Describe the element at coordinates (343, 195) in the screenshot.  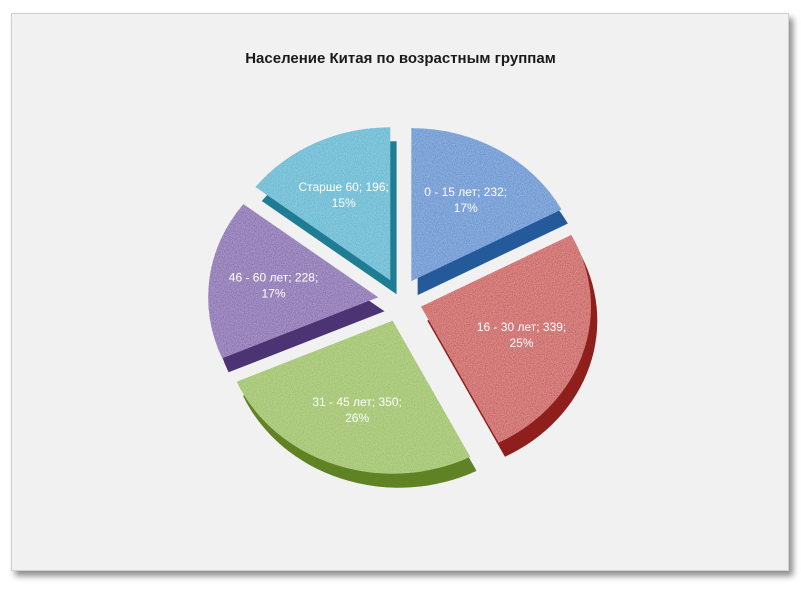
I see `pie-slice-5-label: Старше 60; 196; 15%` at that location.